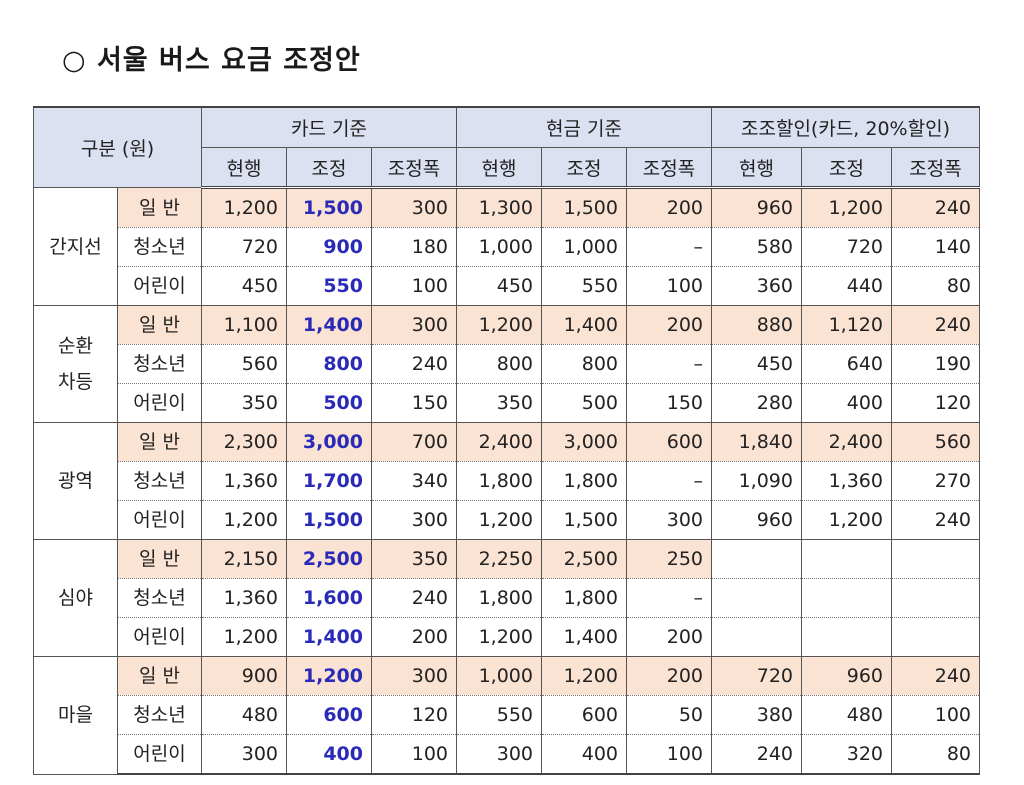 The width and height of the screenshot is (1024, 785). I want to click on subheader-cell: 조정, so click(584, 168).